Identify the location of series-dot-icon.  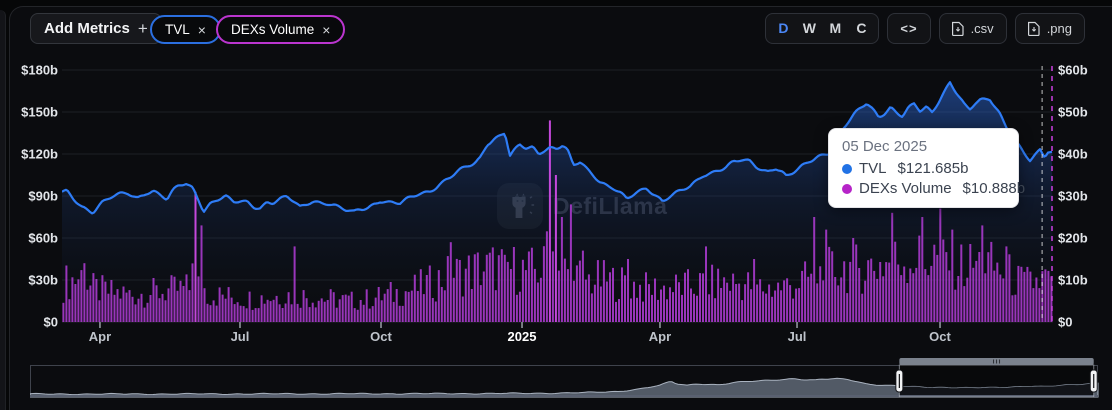
(847, 168).